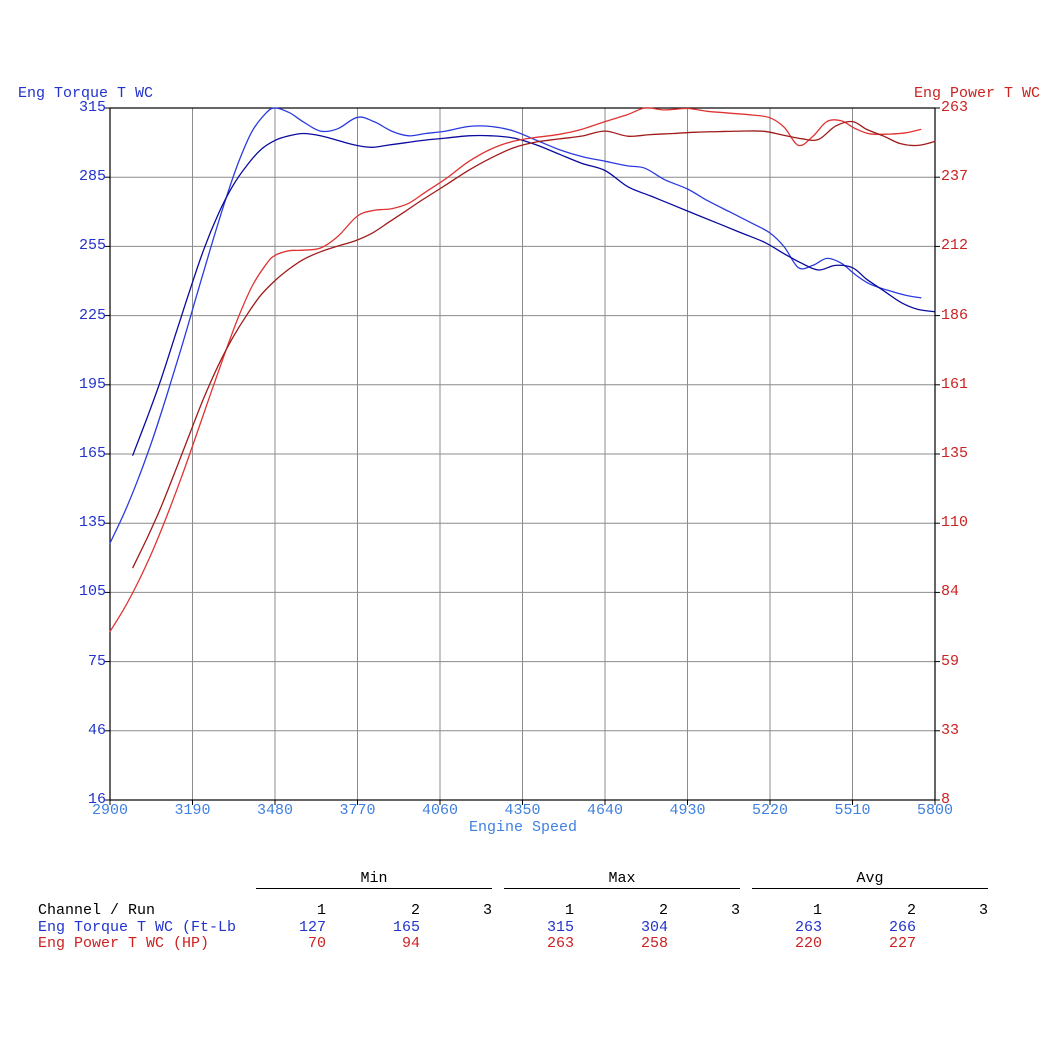 Image resolution: width=1046 pixels, height=1046 pixels. I want to click on x-axis-tick: 4930, so click(687, 810).